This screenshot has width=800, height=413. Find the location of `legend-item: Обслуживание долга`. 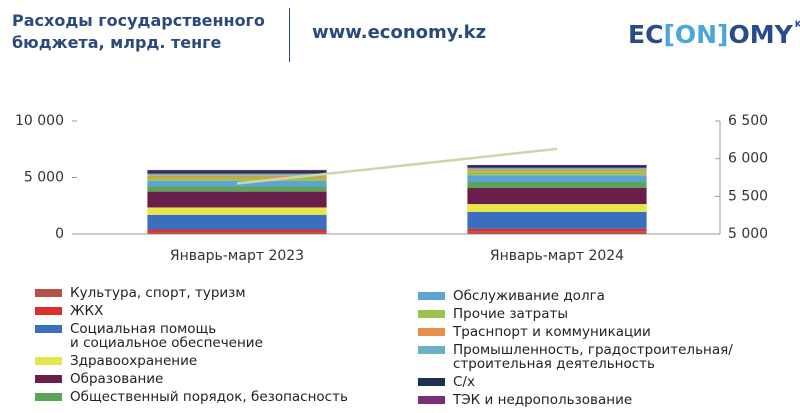

legend-item: Обслуживание долга is located at coordinates (575, 296).